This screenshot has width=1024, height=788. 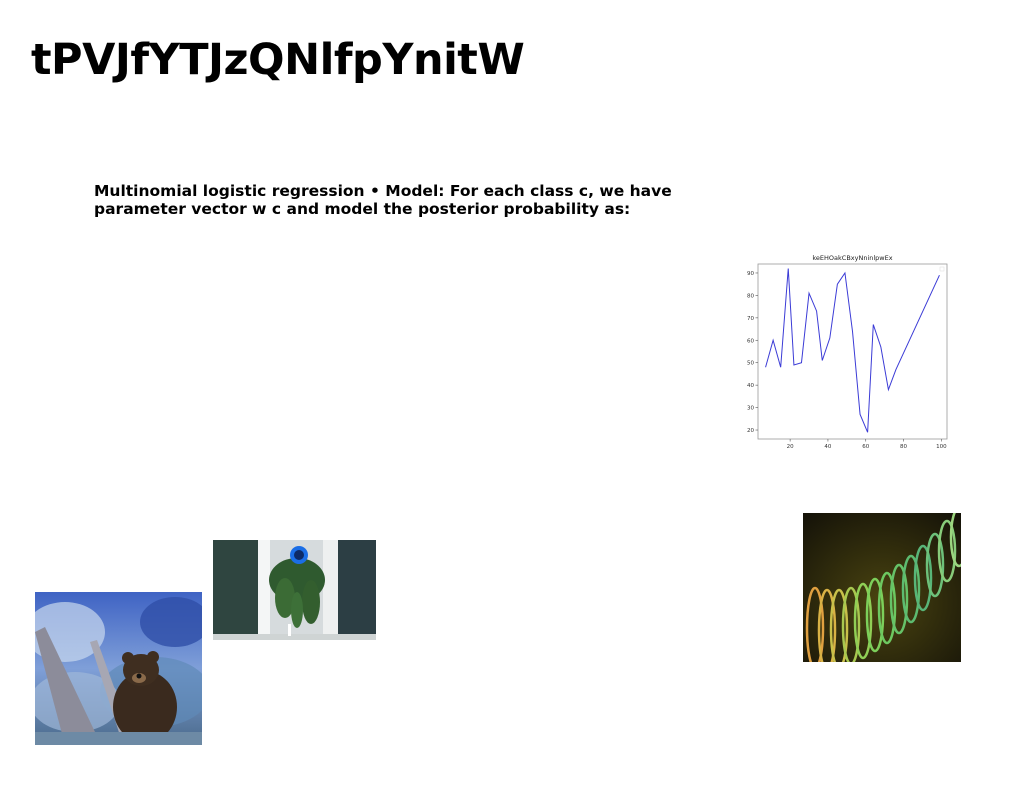 What do you see at coordinates (750, 364) in the screenshot?
I see `y-tick-label: 50` at bounding box center [750, 364].